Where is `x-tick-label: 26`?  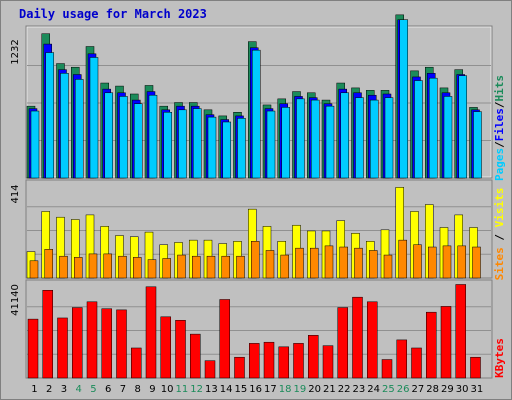 x-tick-label: 26 is located at coordinates (403, 389).